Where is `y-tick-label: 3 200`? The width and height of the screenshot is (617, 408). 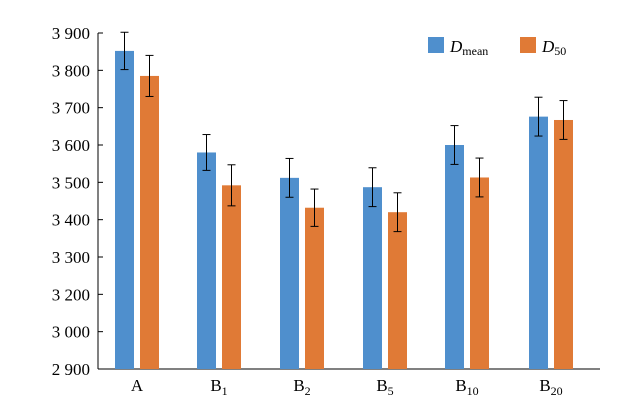 y-tick-label: 3 200 is located at coordinates (71, 294).